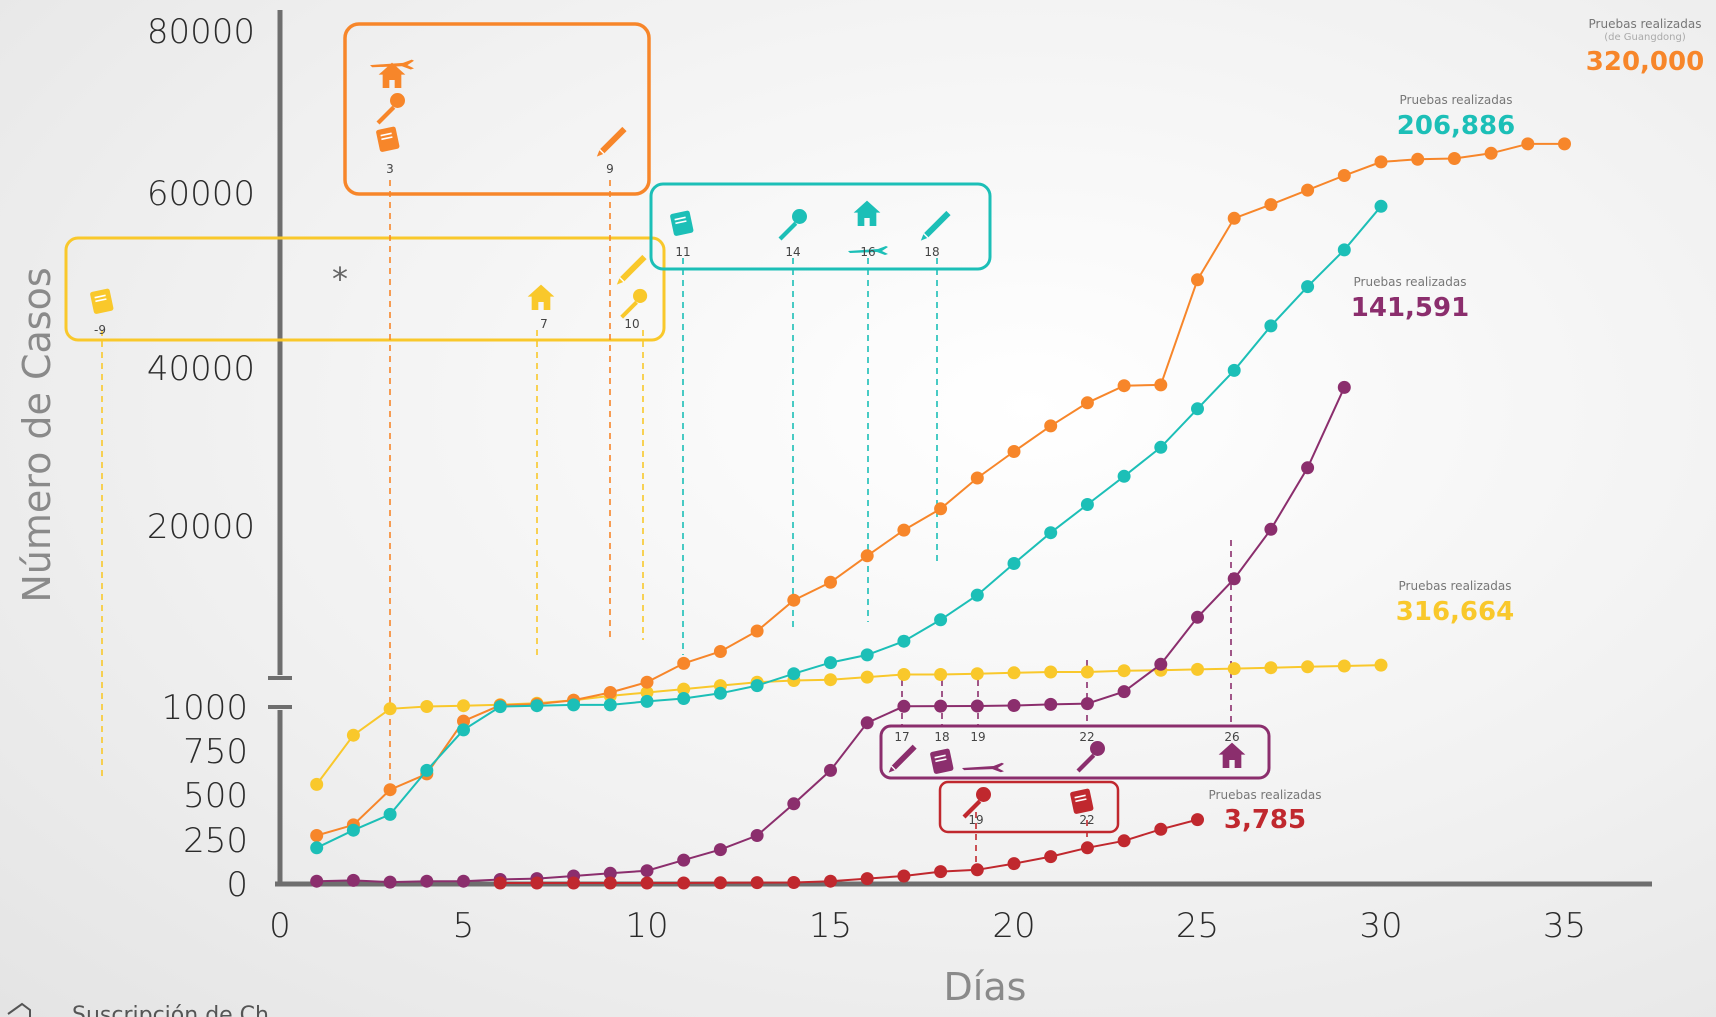  I want to click on annotation-label: 7, so click(544, 324).